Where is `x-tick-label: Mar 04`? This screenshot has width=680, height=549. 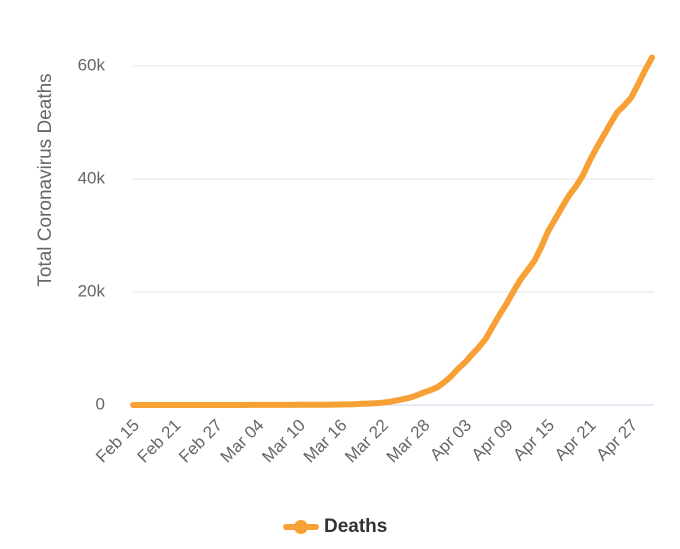 x-tick-label: Mar 04 is located at coordinates (242, 441).